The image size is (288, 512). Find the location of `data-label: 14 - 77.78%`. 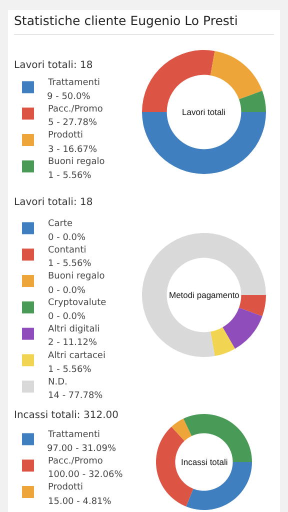

data-label: 14 - 77.78% is located at coordinates (76, 396).